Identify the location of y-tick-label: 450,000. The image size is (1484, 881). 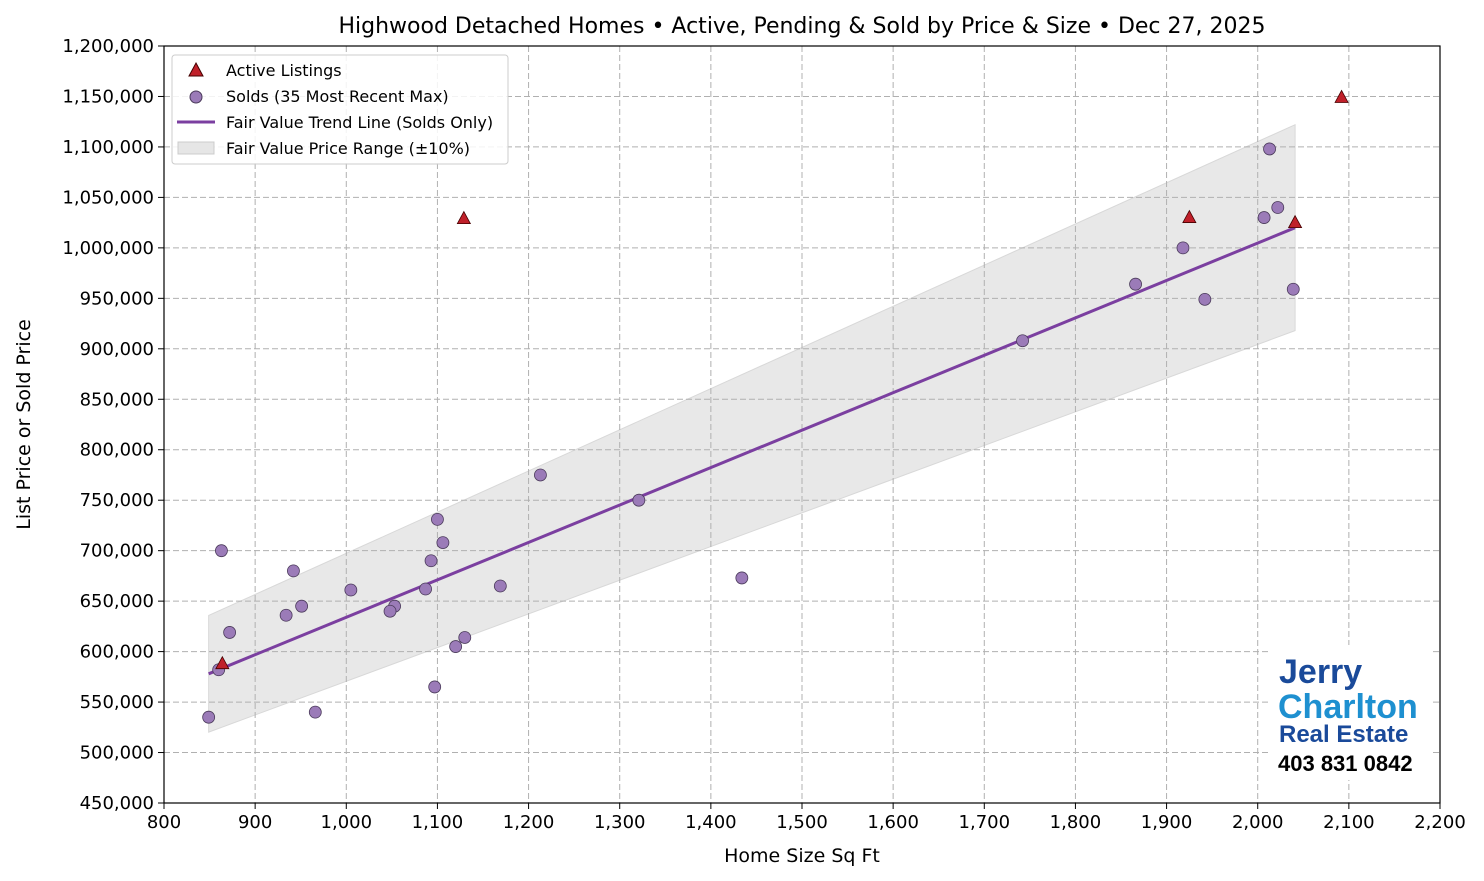
(117, 803).